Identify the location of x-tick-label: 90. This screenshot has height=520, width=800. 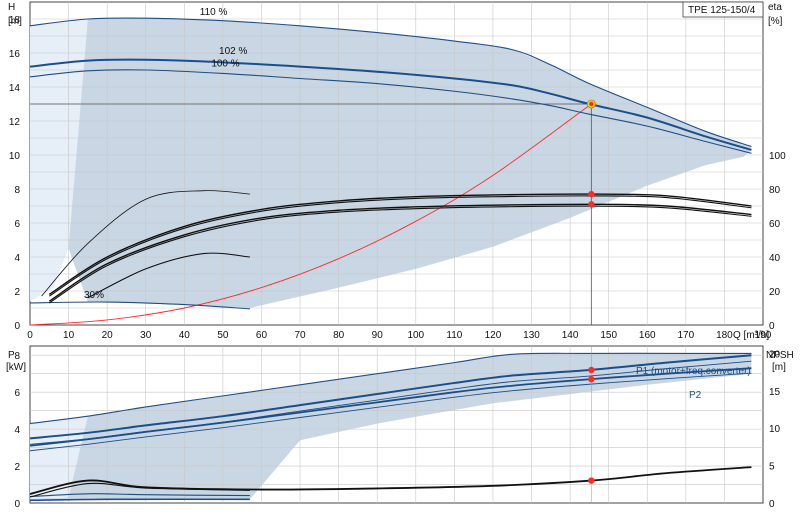
(378, 335).